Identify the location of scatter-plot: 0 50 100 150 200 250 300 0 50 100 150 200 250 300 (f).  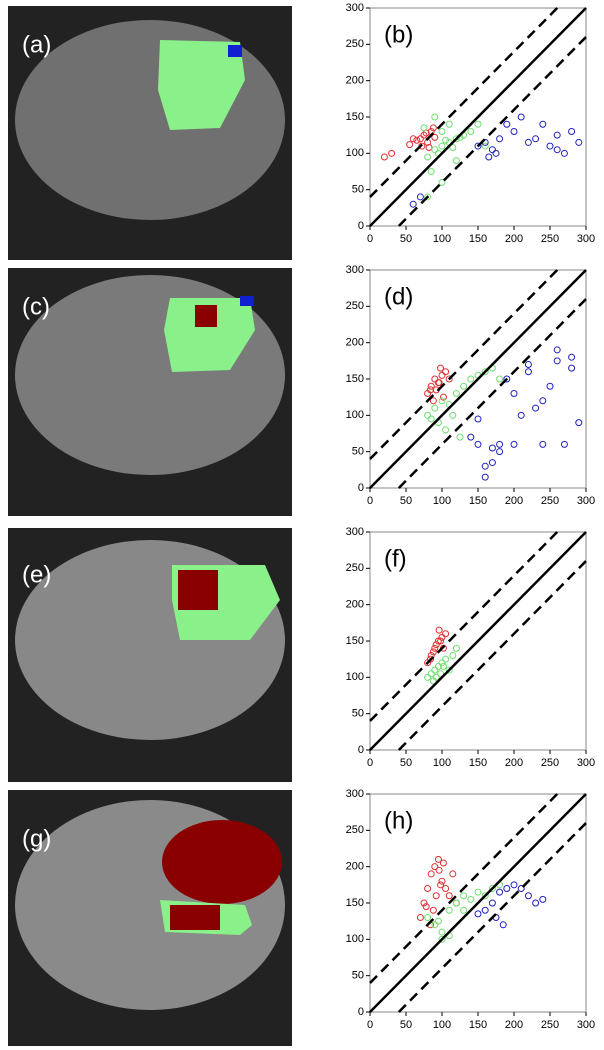
(471, 647).